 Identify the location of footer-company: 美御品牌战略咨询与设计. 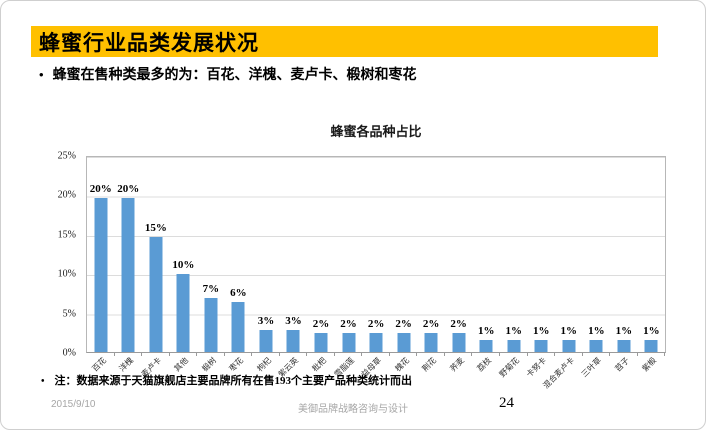
(353, 409).